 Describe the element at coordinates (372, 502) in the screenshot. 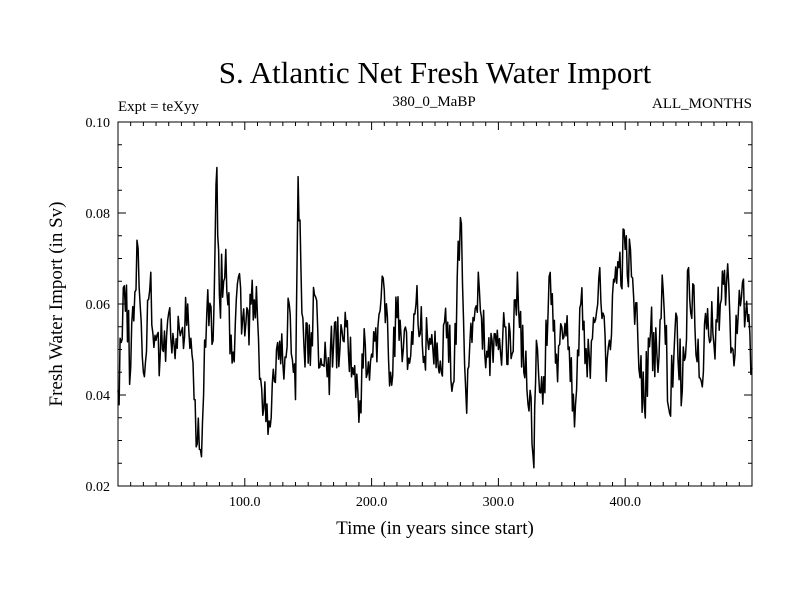

I see `x-tick-label: 200.0` at that location.